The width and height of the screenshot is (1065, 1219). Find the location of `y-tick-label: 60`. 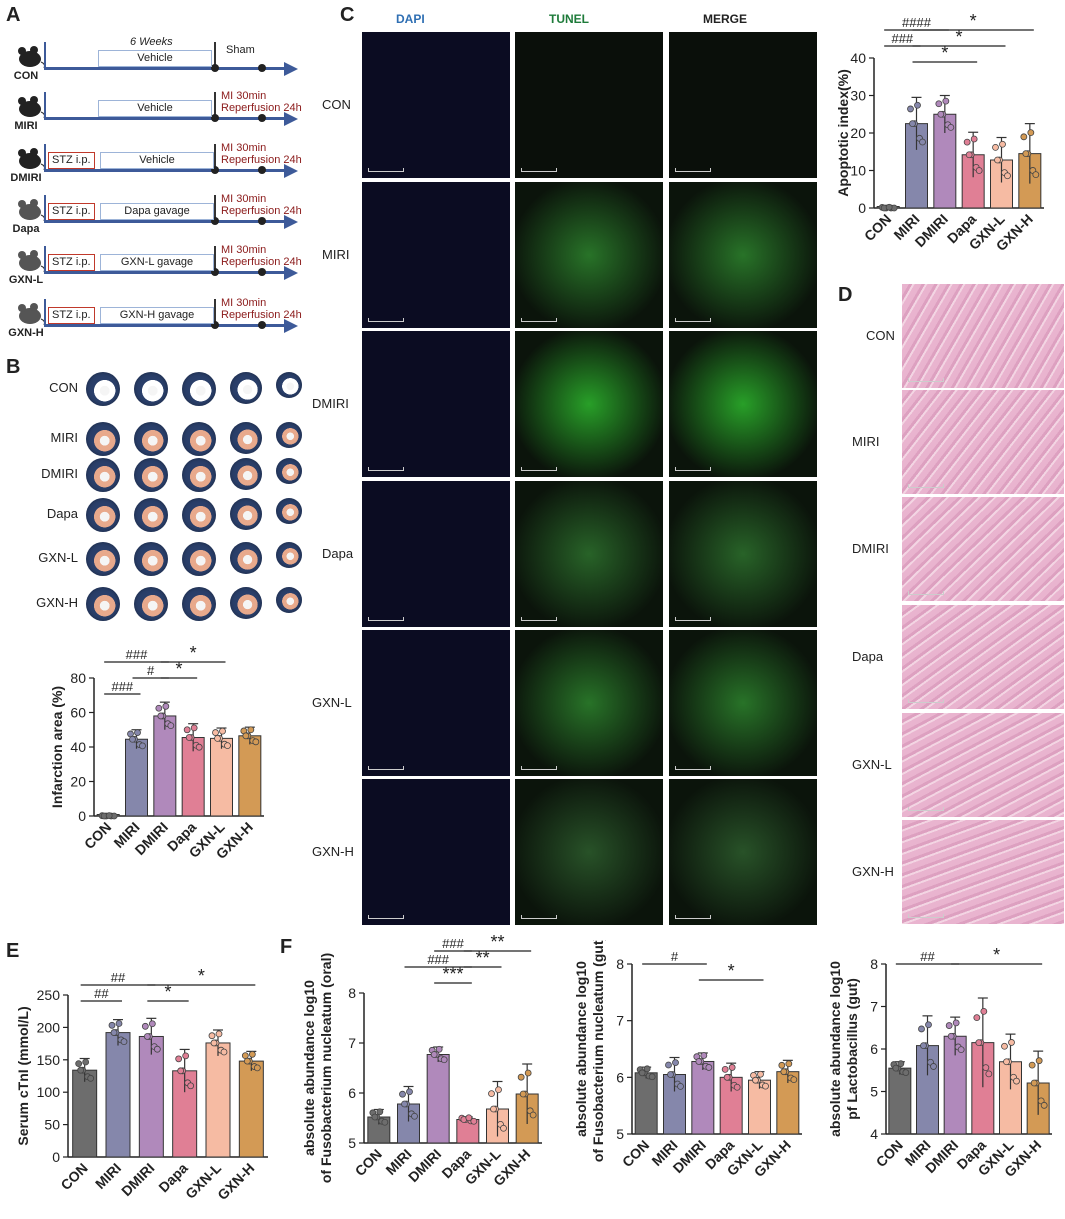

y-tick-label: 60 is located at coordinates (78, 713).